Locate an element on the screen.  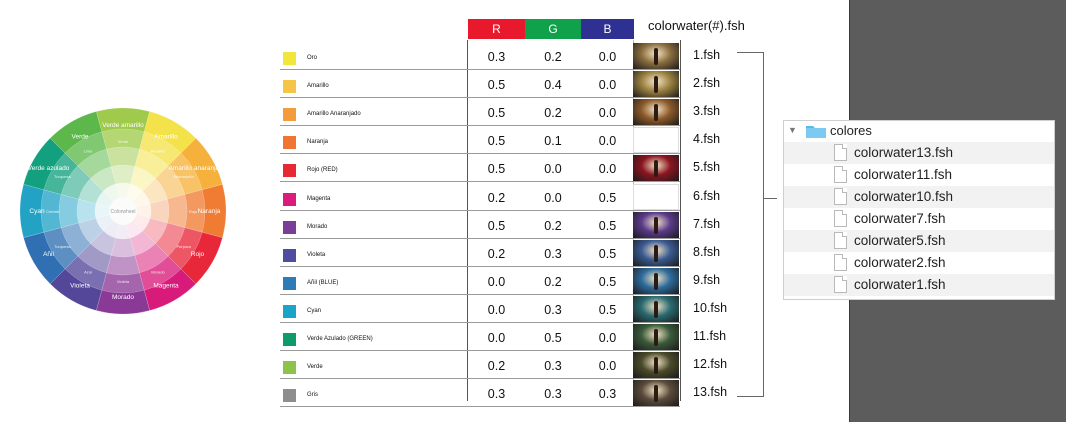
wheel-inner-label: Turquesa is located at coordinates (63, 176).